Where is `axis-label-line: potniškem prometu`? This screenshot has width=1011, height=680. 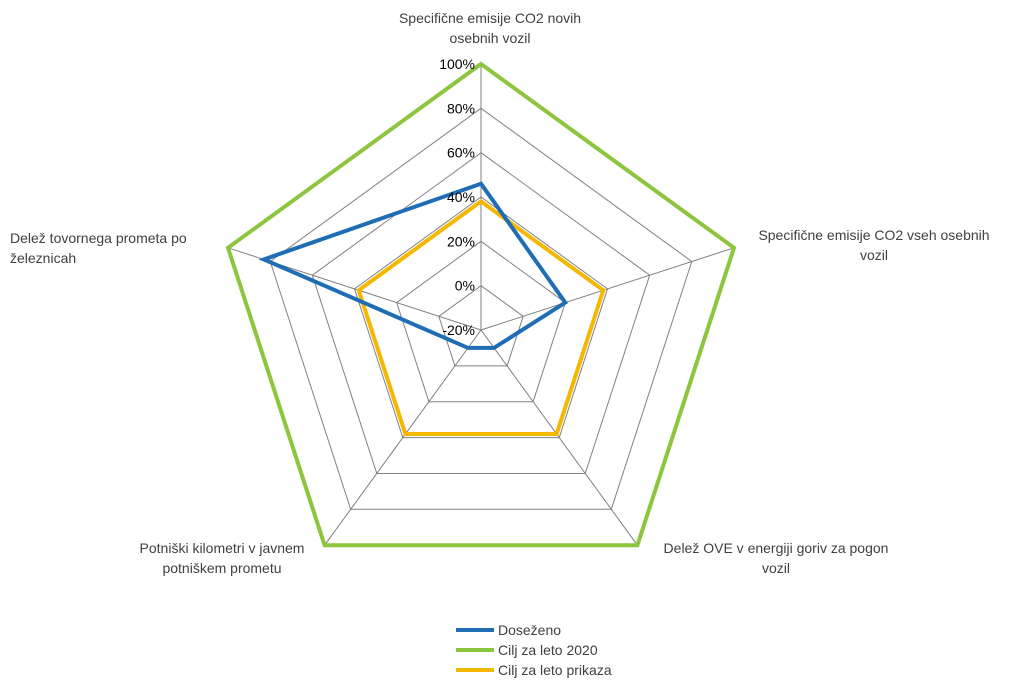
axis-label-line: potniškem prometu is located at coordinates (222, 568).